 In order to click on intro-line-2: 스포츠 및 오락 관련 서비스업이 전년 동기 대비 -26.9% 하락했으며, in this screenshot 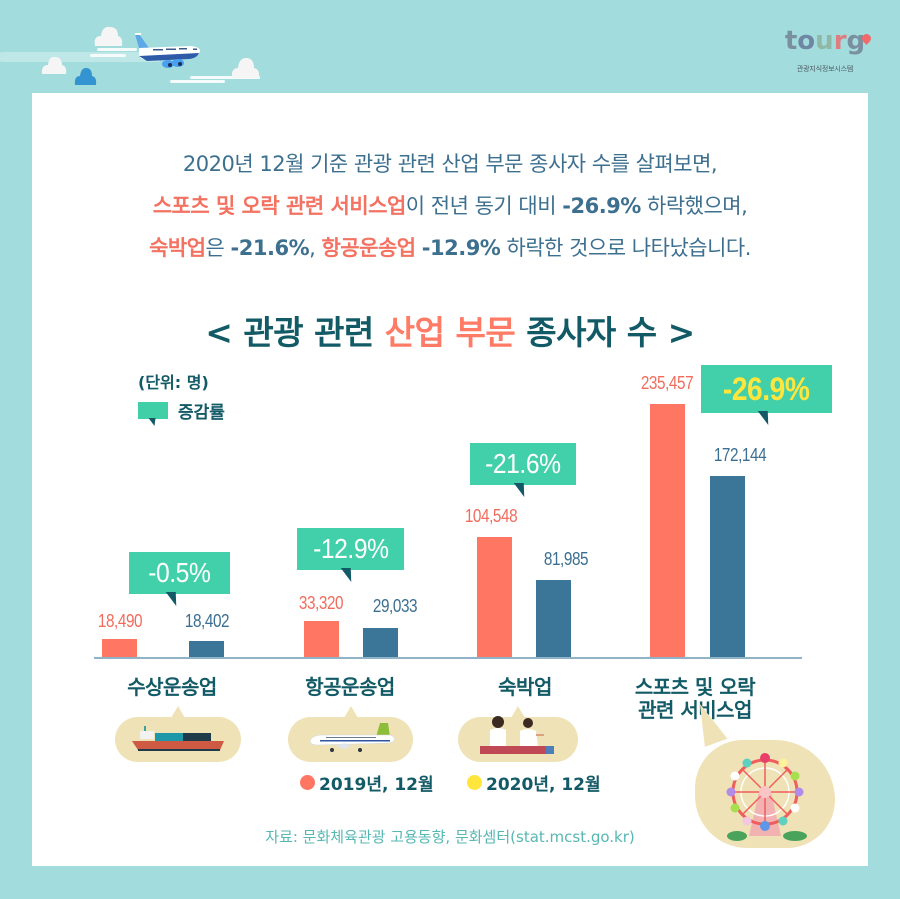, I will do `click(450, 206)`.